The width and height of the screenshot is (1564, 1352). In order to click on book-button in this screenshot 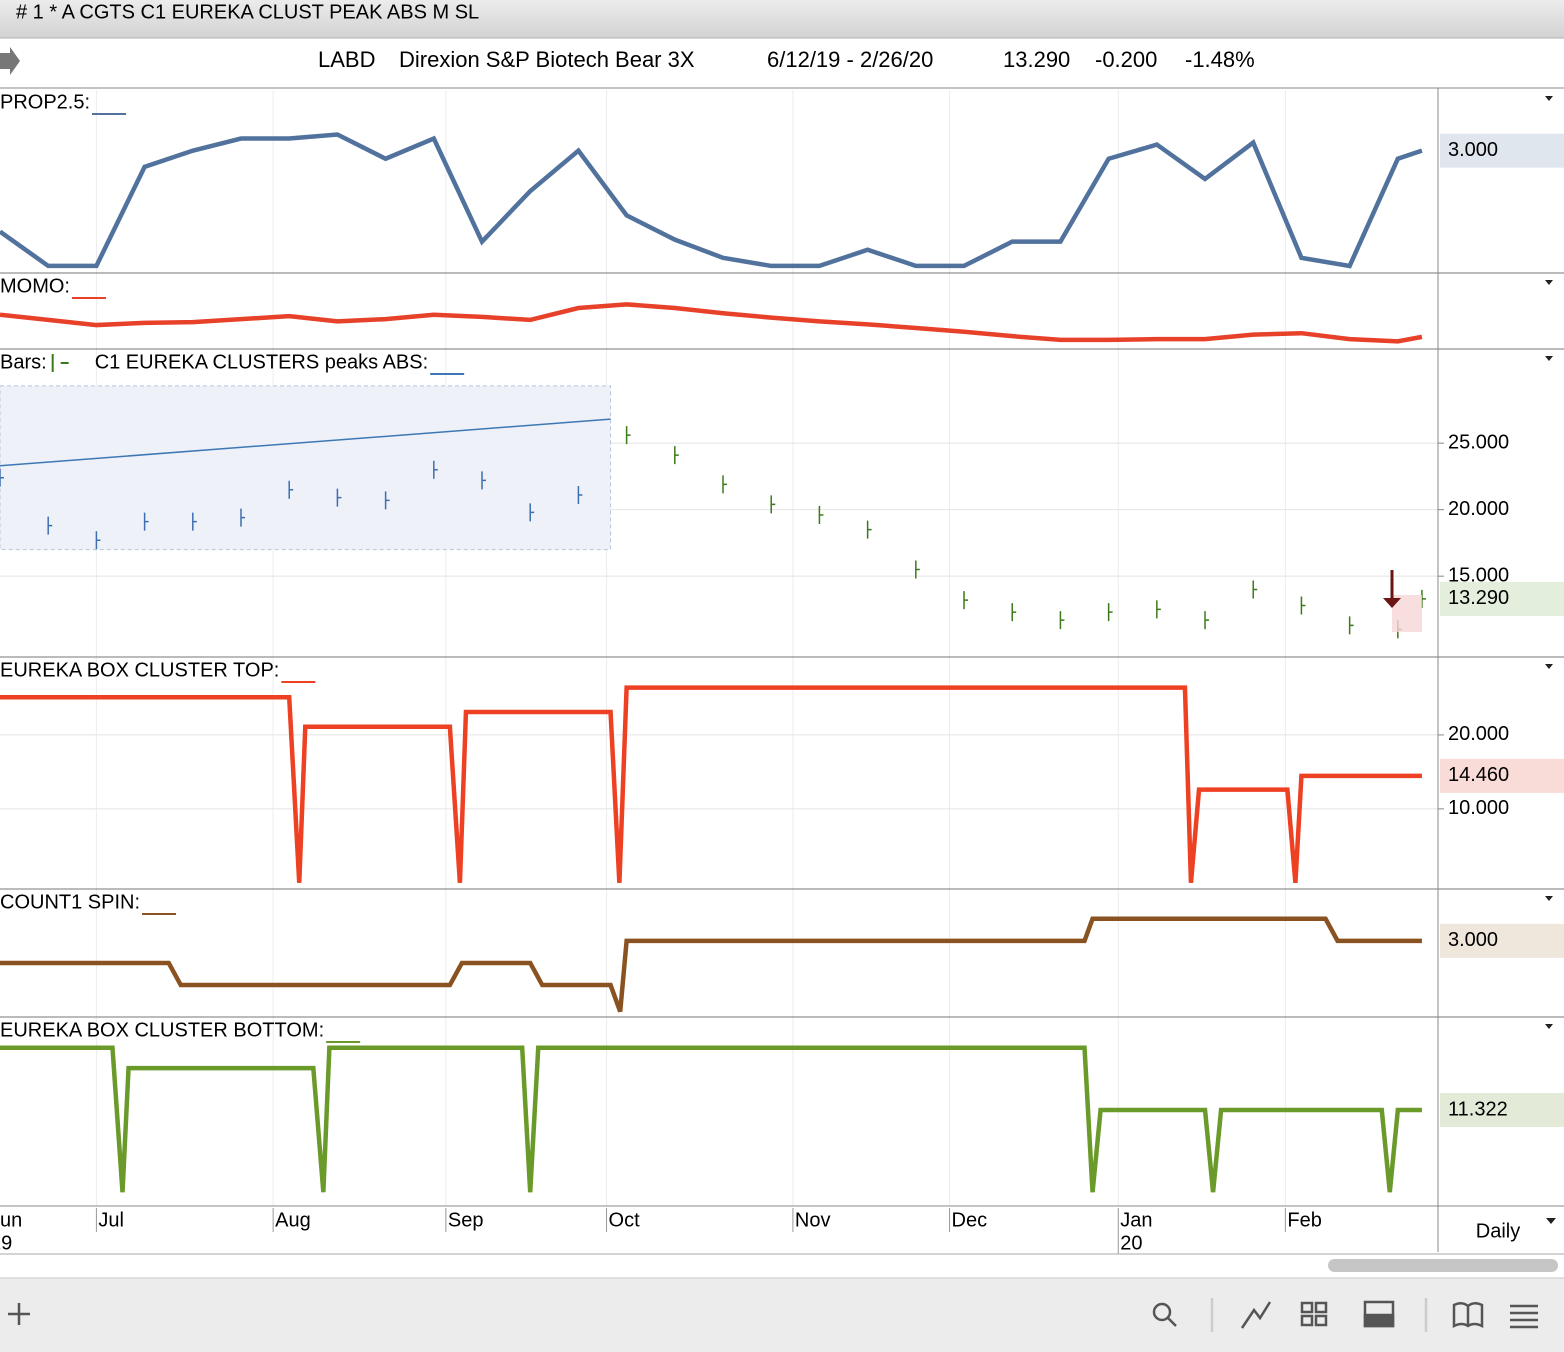, I will do `click(1468, 1315)`.